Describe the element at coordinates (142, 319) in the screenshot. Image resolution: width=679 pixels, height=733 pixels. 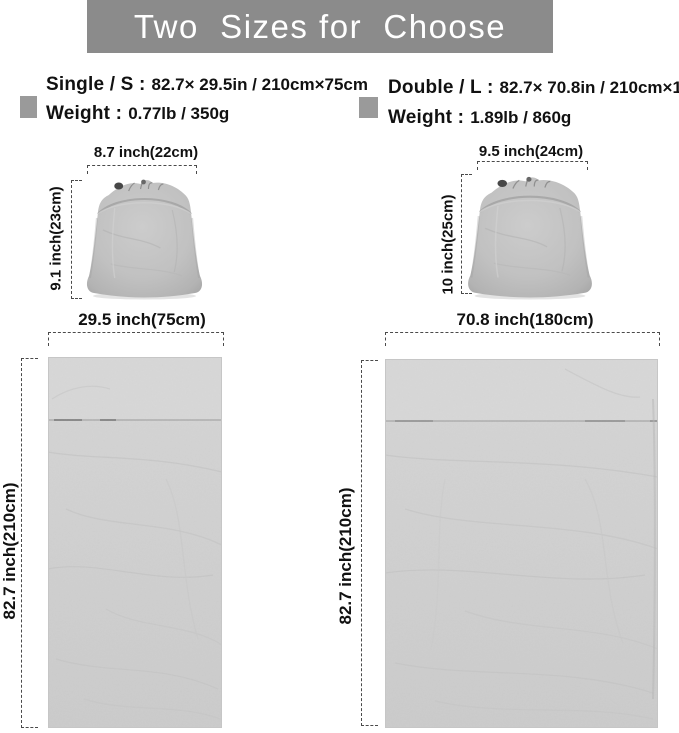
I see `single-sheet-width-label: 29.5 inch(75cm)` at that location.